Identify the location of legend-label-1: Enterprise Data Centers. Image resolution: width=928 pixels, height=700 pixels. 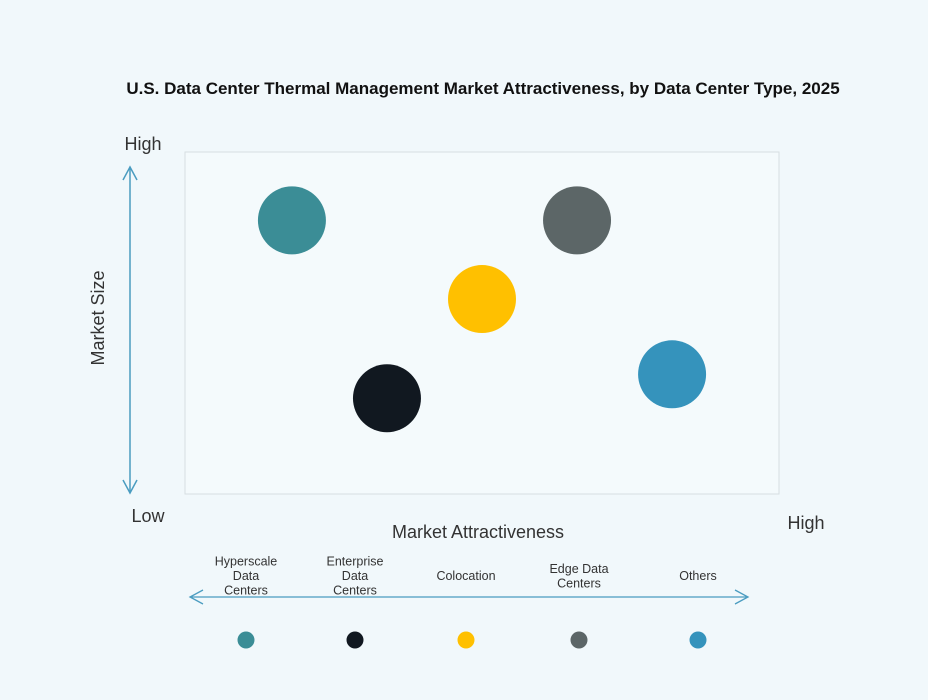
(355, 576).